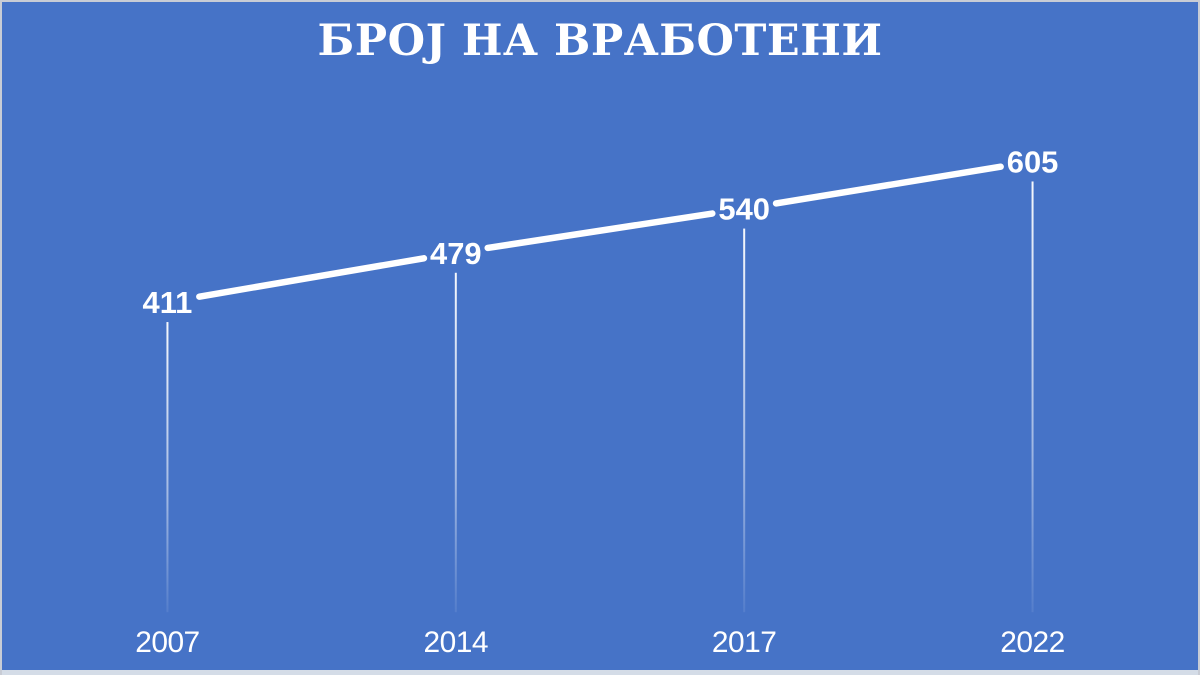  I want to click on x-axis-label: 2017, so click(744, 642).